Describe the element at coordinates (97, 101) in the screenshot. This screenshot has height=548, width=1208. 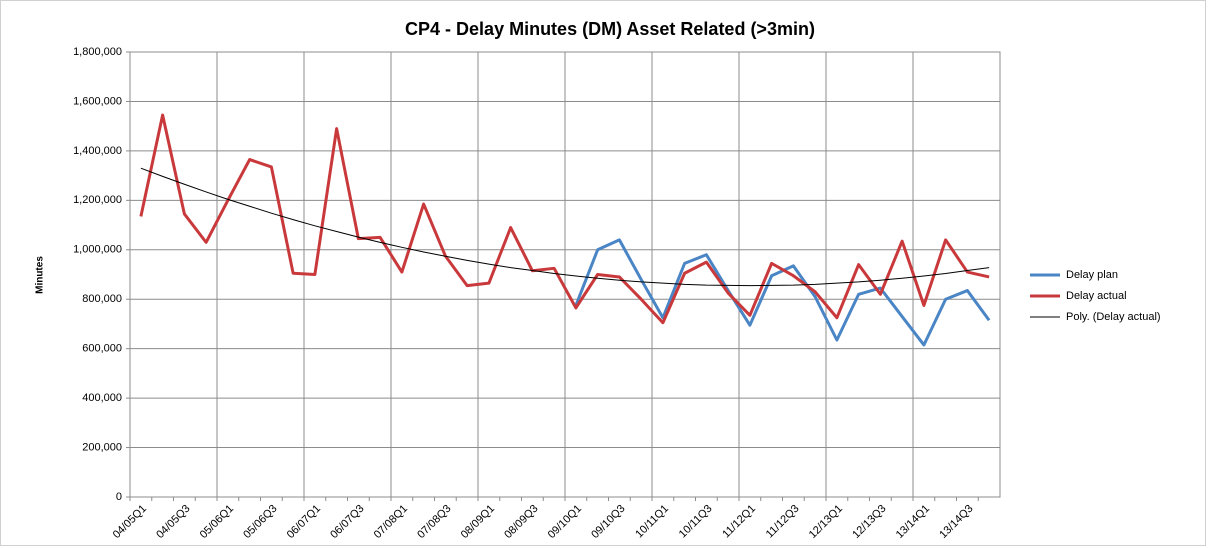
I see `y-tick-label: 1,600,000` at that location.